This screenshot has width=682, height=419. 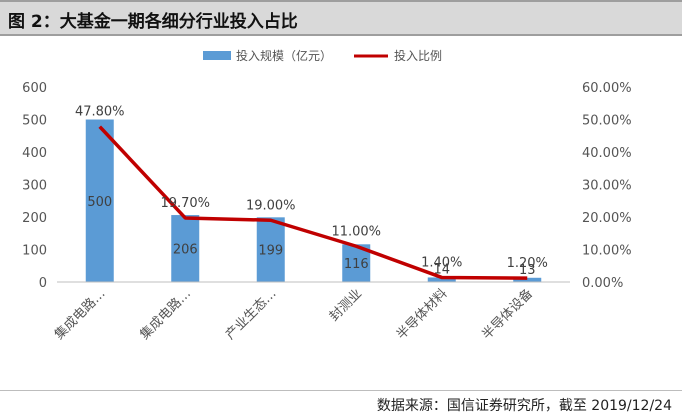 I want to click on line-value-label: 1.20%, so click(x=527, y=263).